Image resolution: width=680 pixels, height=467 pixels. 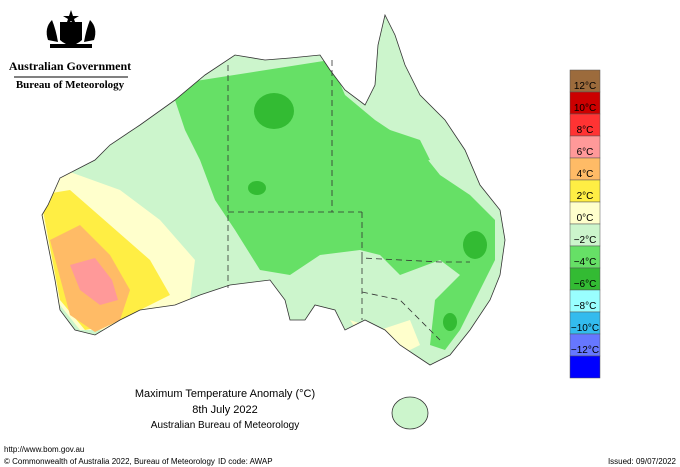 I want to click on legend-label: 4°C, so click(x=585, y=174).